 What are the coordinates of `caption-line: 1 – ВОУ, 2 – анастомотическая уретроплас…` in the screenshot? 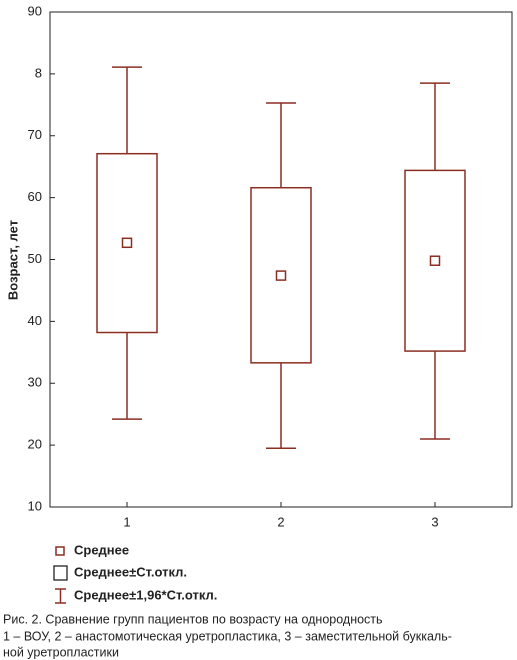 It's located at (227, 636).